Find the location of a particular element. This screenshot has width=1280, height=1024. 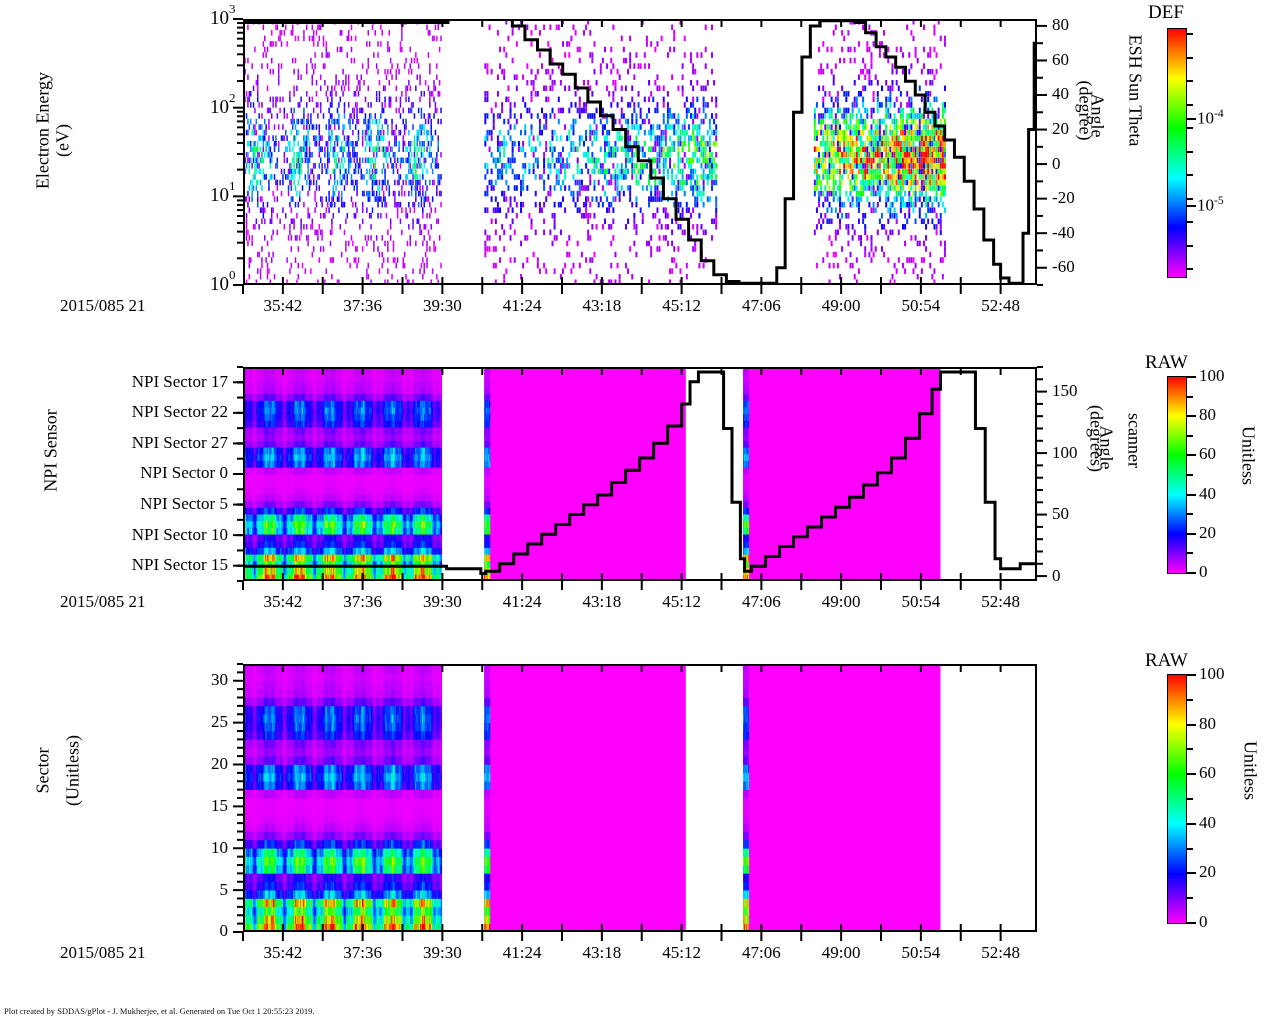

panel2-colorbar-title: RAW is located at coordinates (1166, 362).